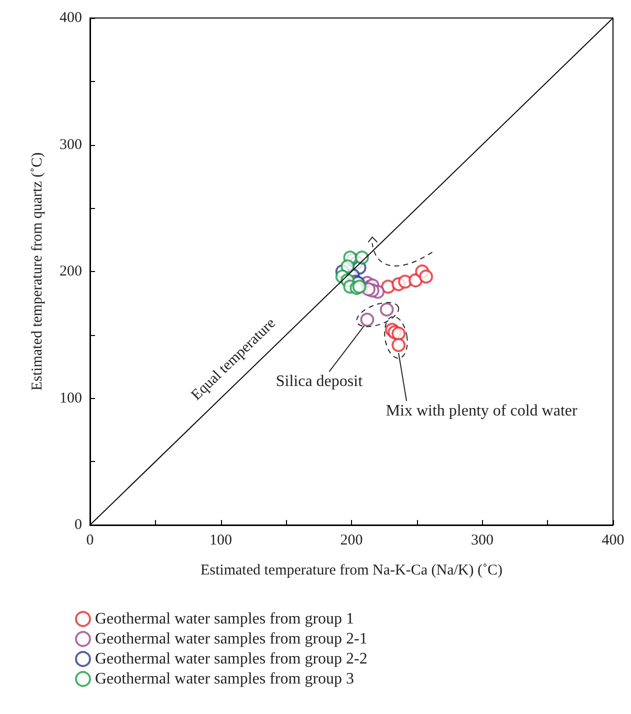 The height and width of the screenshot is (714, 631). Describe the element at coordinates (482, 540) in the screenshot. I see `x-tick-label: 300` at that location.